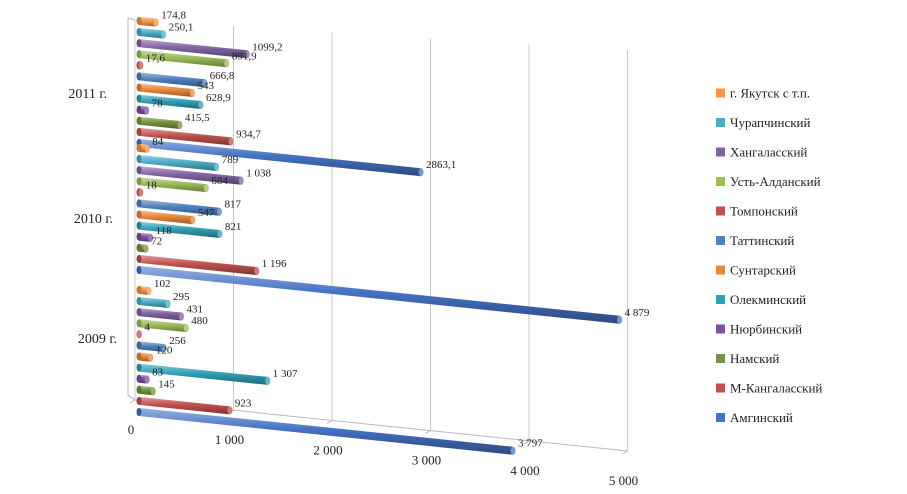 This screenshot has height=494, width=907. Describe the element at coordinates (761, 417) in the screenshot. I see `legend-label: Амгинский` at that location.